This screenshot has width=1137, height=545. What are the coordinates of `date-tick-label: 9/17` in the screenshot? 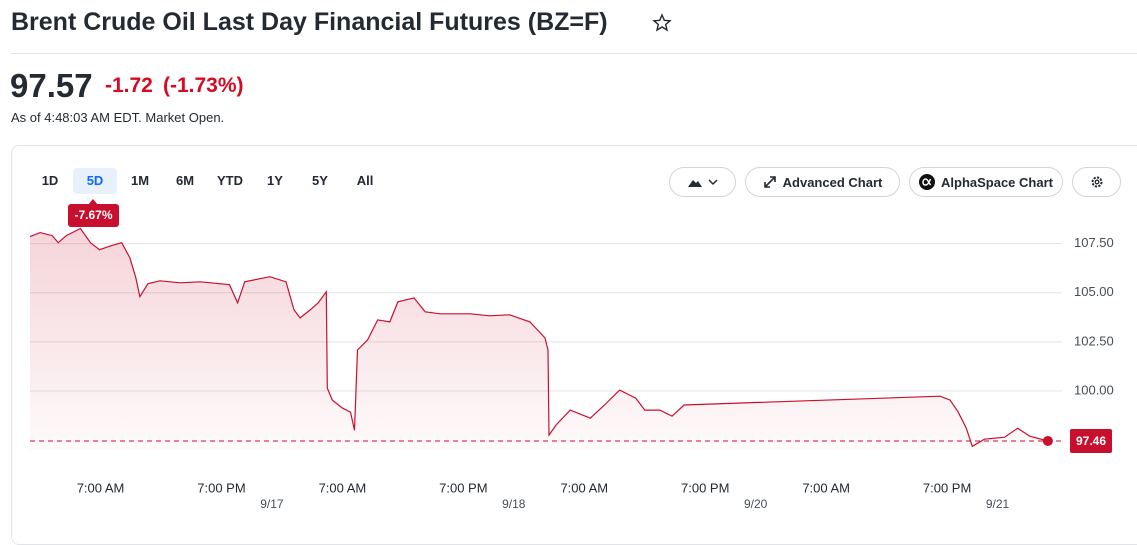 It's located at (272, 504).